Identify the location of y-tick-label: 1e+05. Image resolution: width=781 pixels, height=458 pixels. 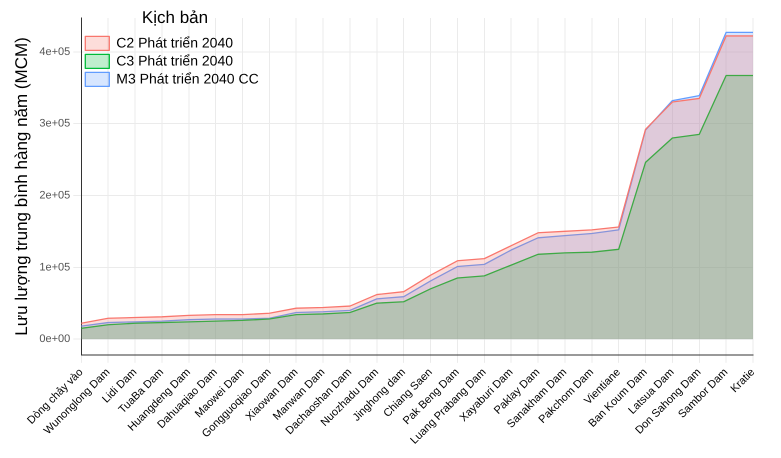
(54, 267).